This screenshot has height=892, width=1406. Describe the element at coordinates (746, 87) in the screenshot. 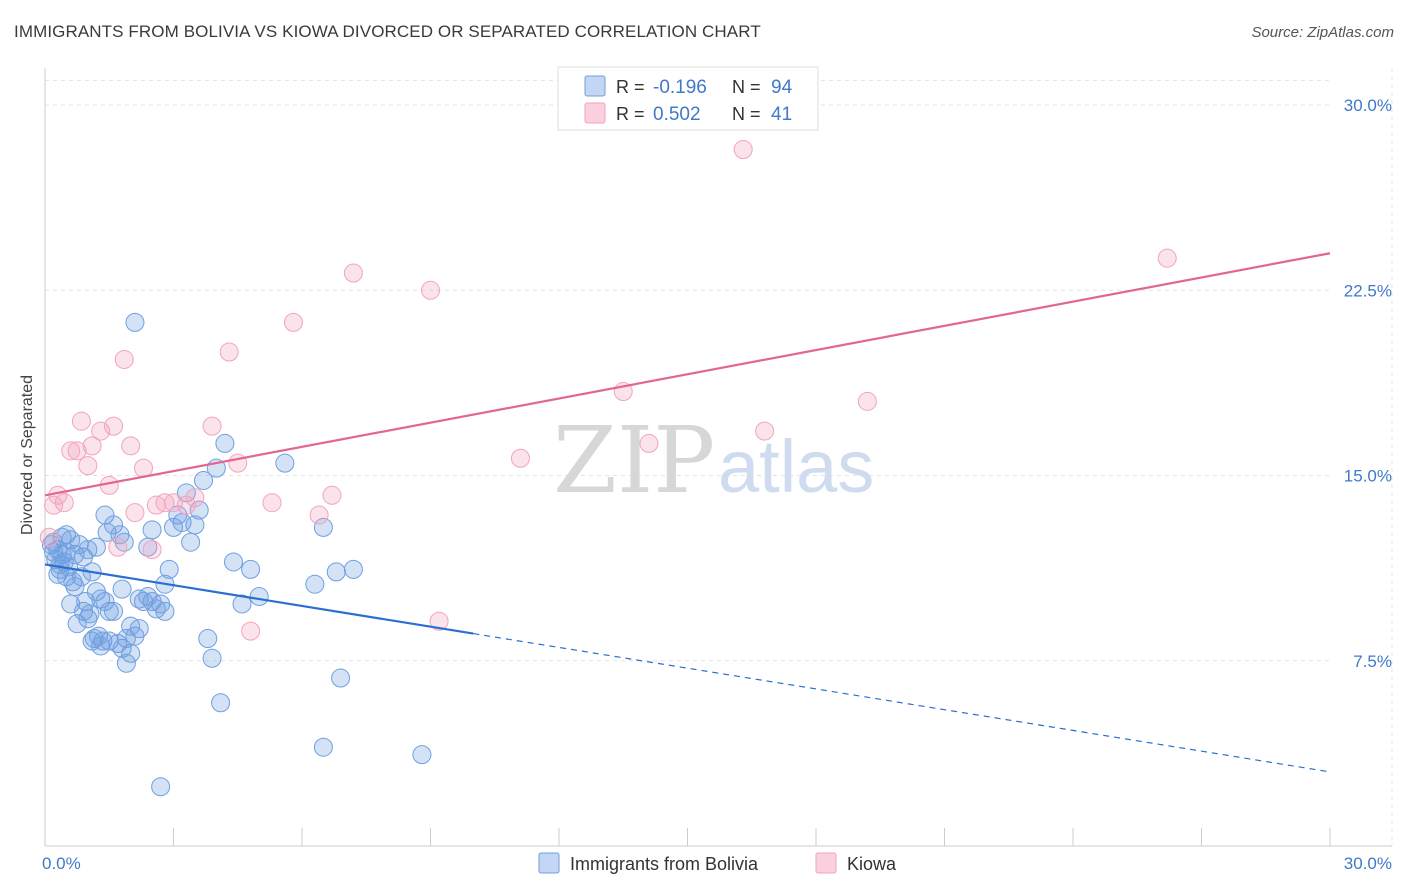

I see `legend-n-label-bolivia: N =` at that location.